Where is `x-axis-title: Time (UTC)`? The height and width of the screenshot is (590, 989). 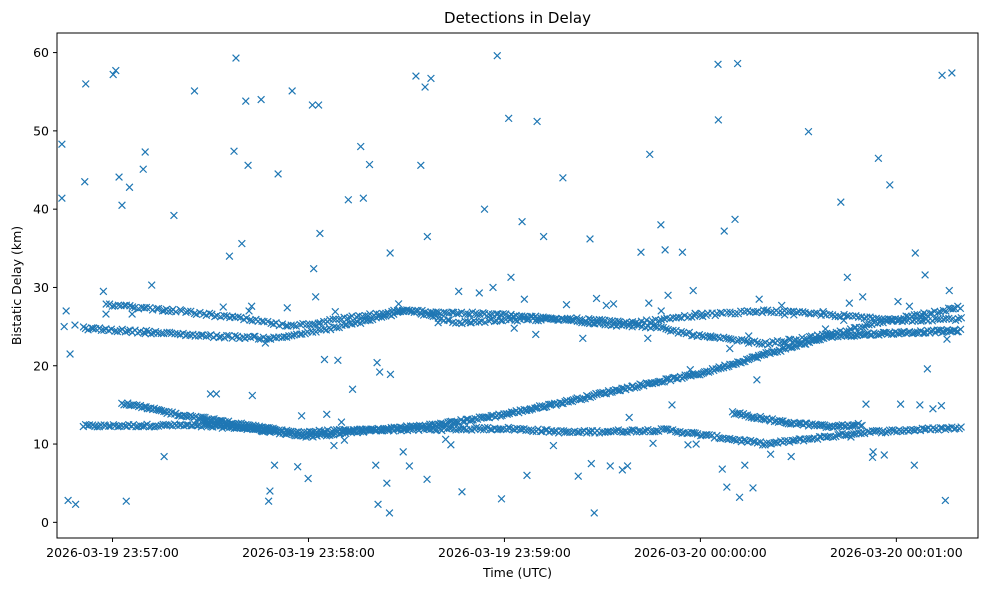
x-axis-title: Time (UTC) is located at coordinates (517, 572).